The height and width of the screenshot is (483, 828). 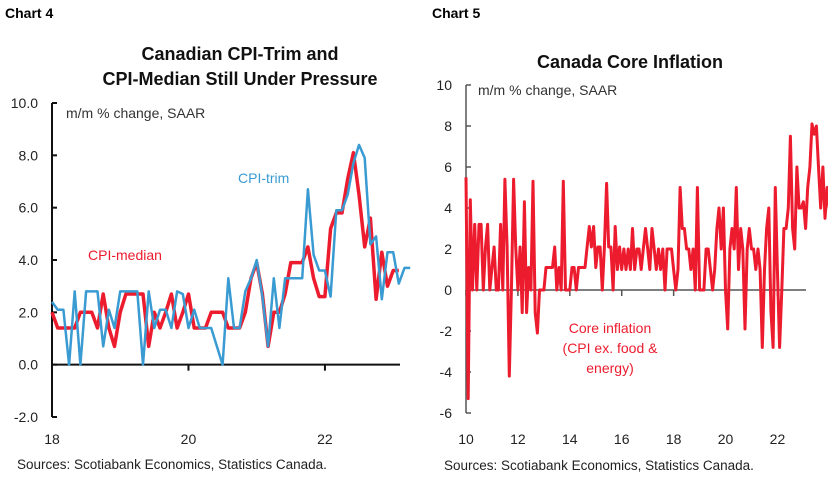 I want to click on chart5-title-line1: Canada Core Inflation, so click(x=630, y=62).